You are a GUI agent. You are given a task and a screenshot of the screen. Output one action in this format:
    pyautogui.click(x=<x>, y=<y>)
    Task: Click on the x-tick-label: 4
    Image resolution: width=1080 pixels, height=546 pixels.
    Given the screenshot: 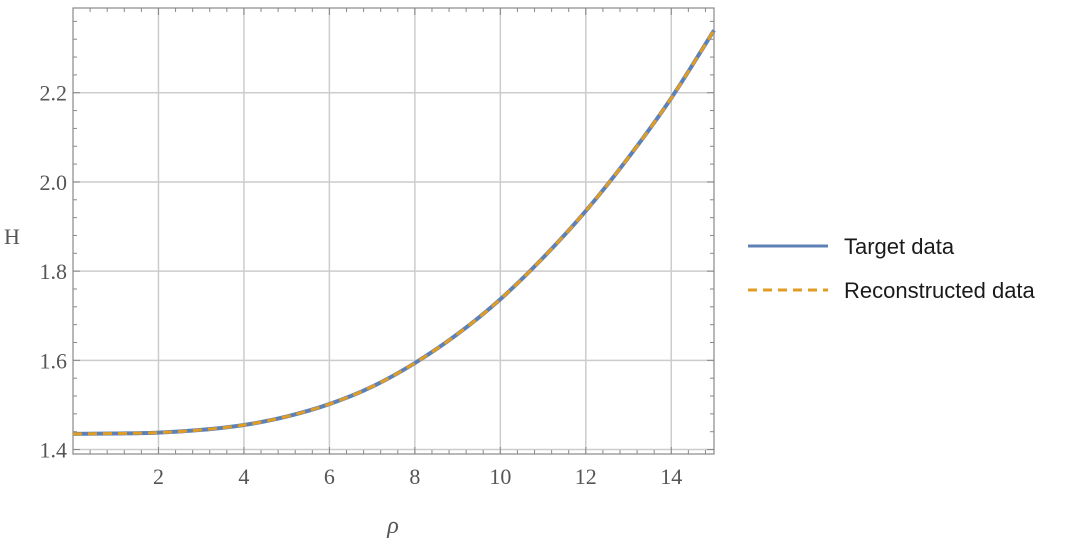 What is the action you would take?
    pyautogui.click(x=243, y=476)
    